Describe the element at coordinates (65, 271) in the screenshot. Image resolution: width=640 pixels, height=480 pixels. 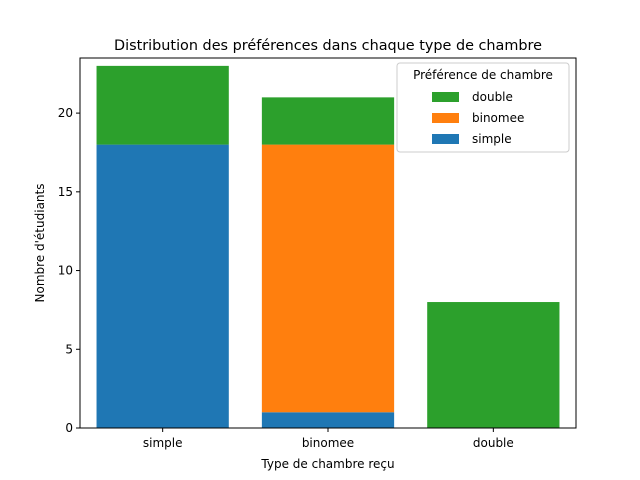
I see `y-tick-label: 10` at that location.